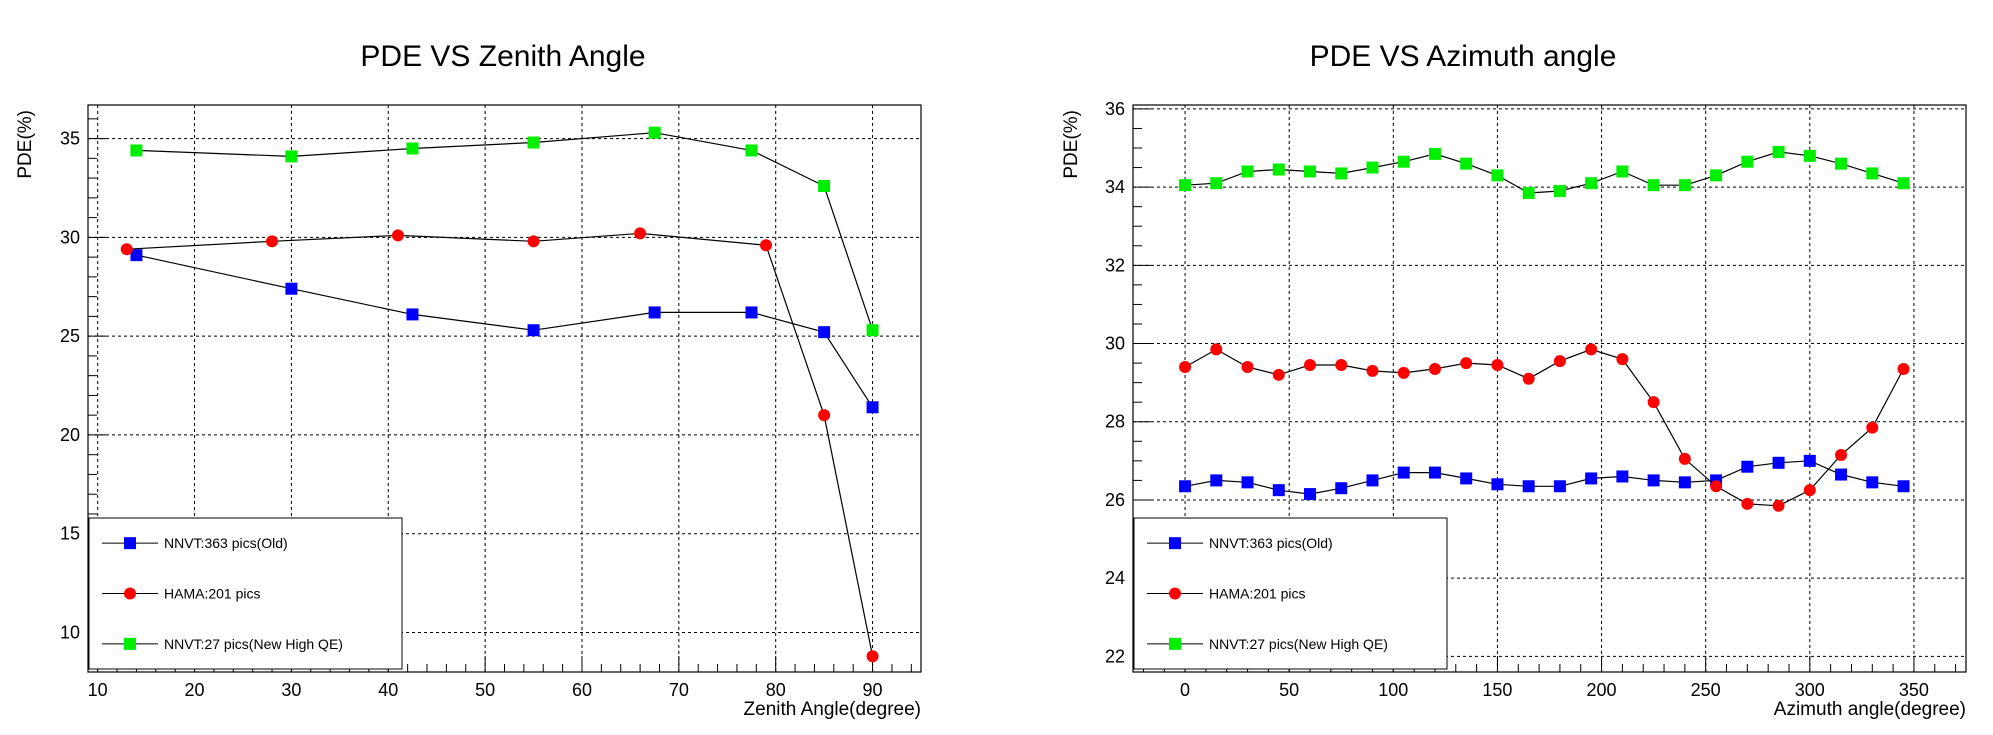 Image resolution: width=1993 pixels, height=735 pixels. What do you see at coordinates (1393, 690) in the screenshot?
I see `x-tick-label: 100` at bounding box center [1393, 690].